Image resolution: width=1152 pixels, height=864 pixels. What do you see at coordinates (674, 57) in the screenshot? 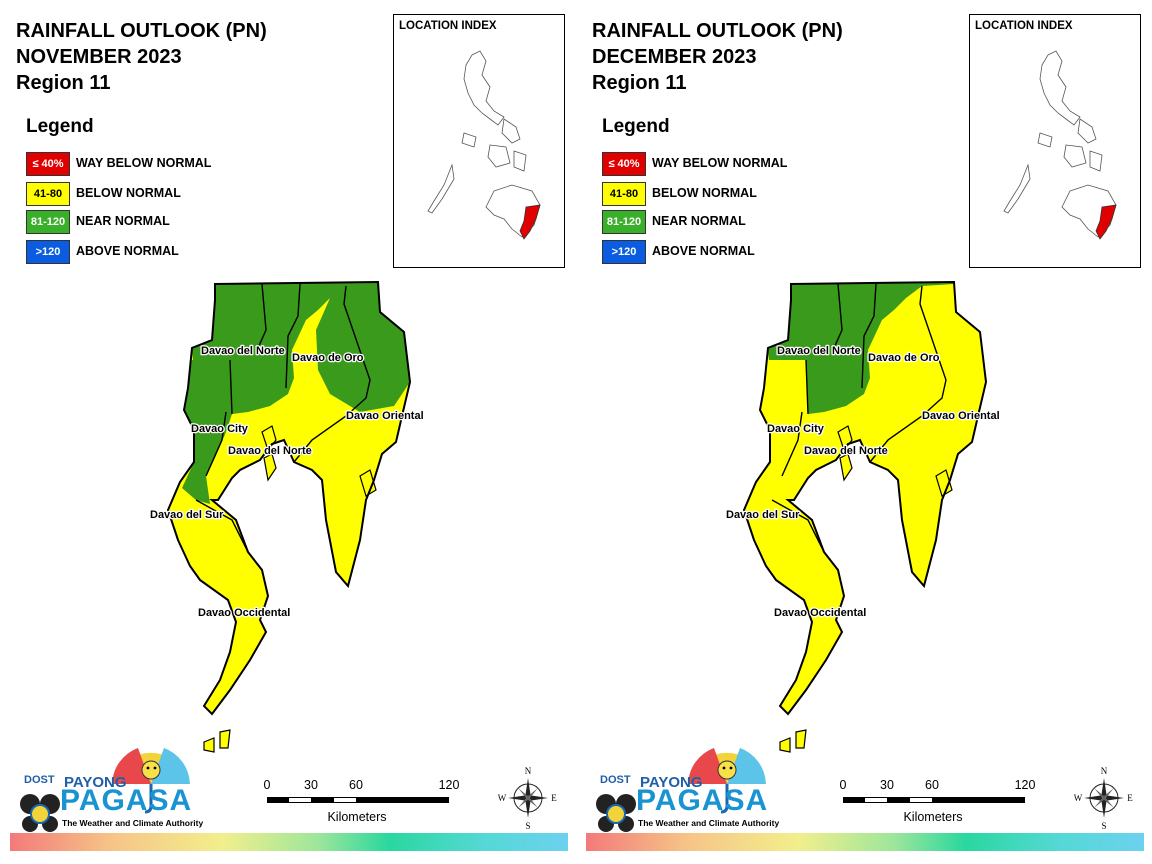
I see `title-month: DECEMBER 2023` at bounding box center [674, 57].